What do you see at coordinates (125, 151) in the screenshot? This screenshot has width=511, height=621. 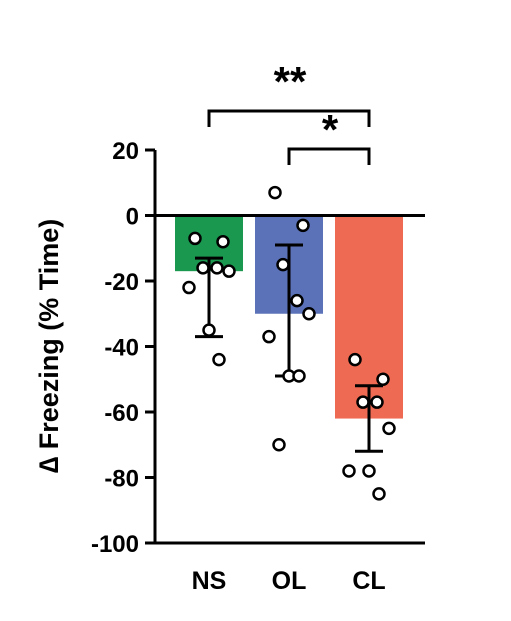 I see `y-tick-label: 20` at bounding box center [125, 151].